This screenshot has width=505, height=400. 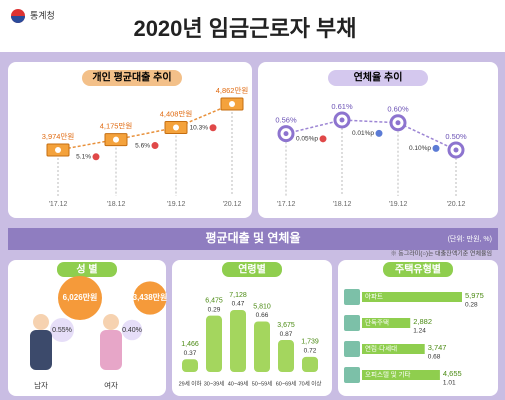 What do you see at coordinates (86, 269) in the screenshot?
I see `panel-title: 성 별` at bounding box center [86, 269].